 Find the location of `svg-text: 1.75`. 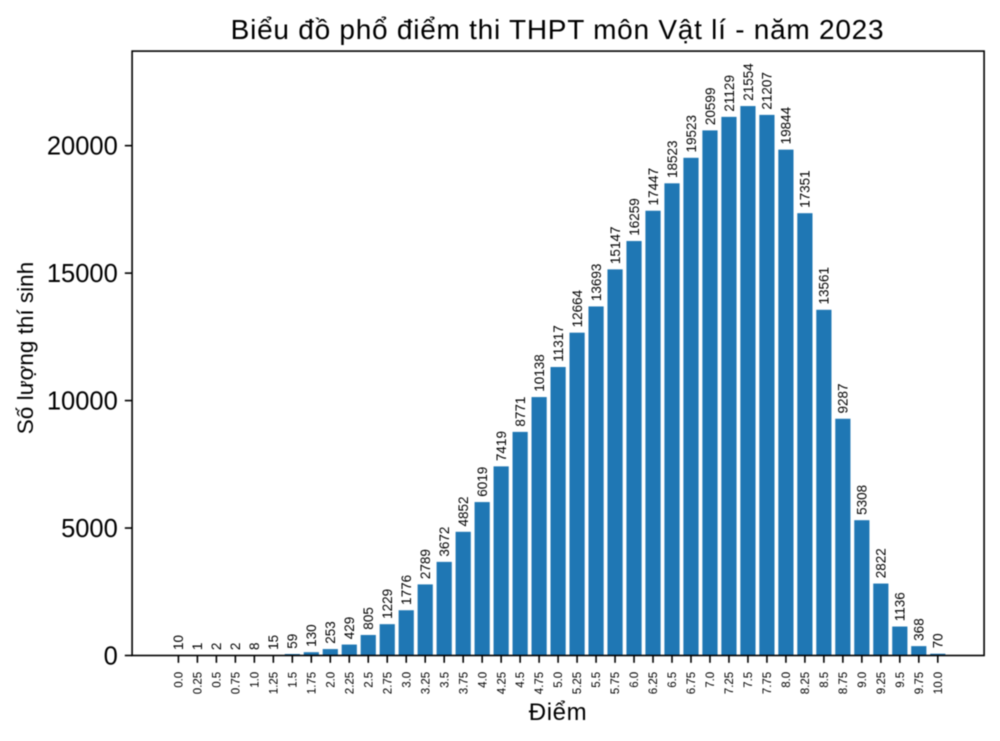

svg-text: 1.75 is located at coordinates (312, 683).